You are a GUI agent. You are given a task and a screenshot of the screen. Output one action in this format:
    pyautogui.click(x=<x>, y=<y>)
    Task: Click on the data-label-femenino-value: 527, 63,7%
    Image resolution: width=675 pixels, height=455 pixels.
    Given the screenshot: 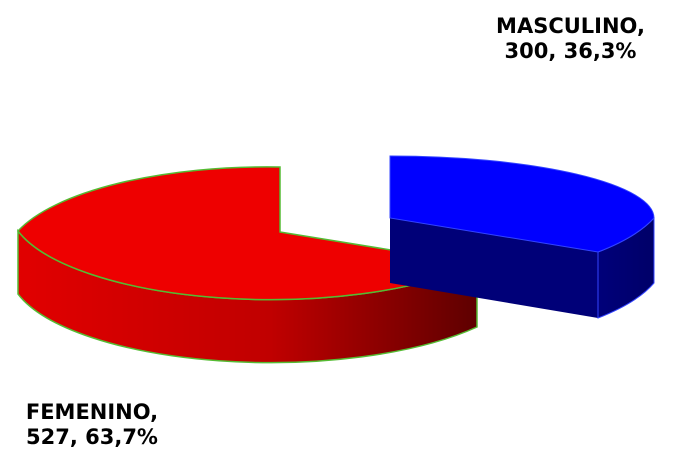 What is the action you would take?
    pyautogui.click(x=92, y=437)
    